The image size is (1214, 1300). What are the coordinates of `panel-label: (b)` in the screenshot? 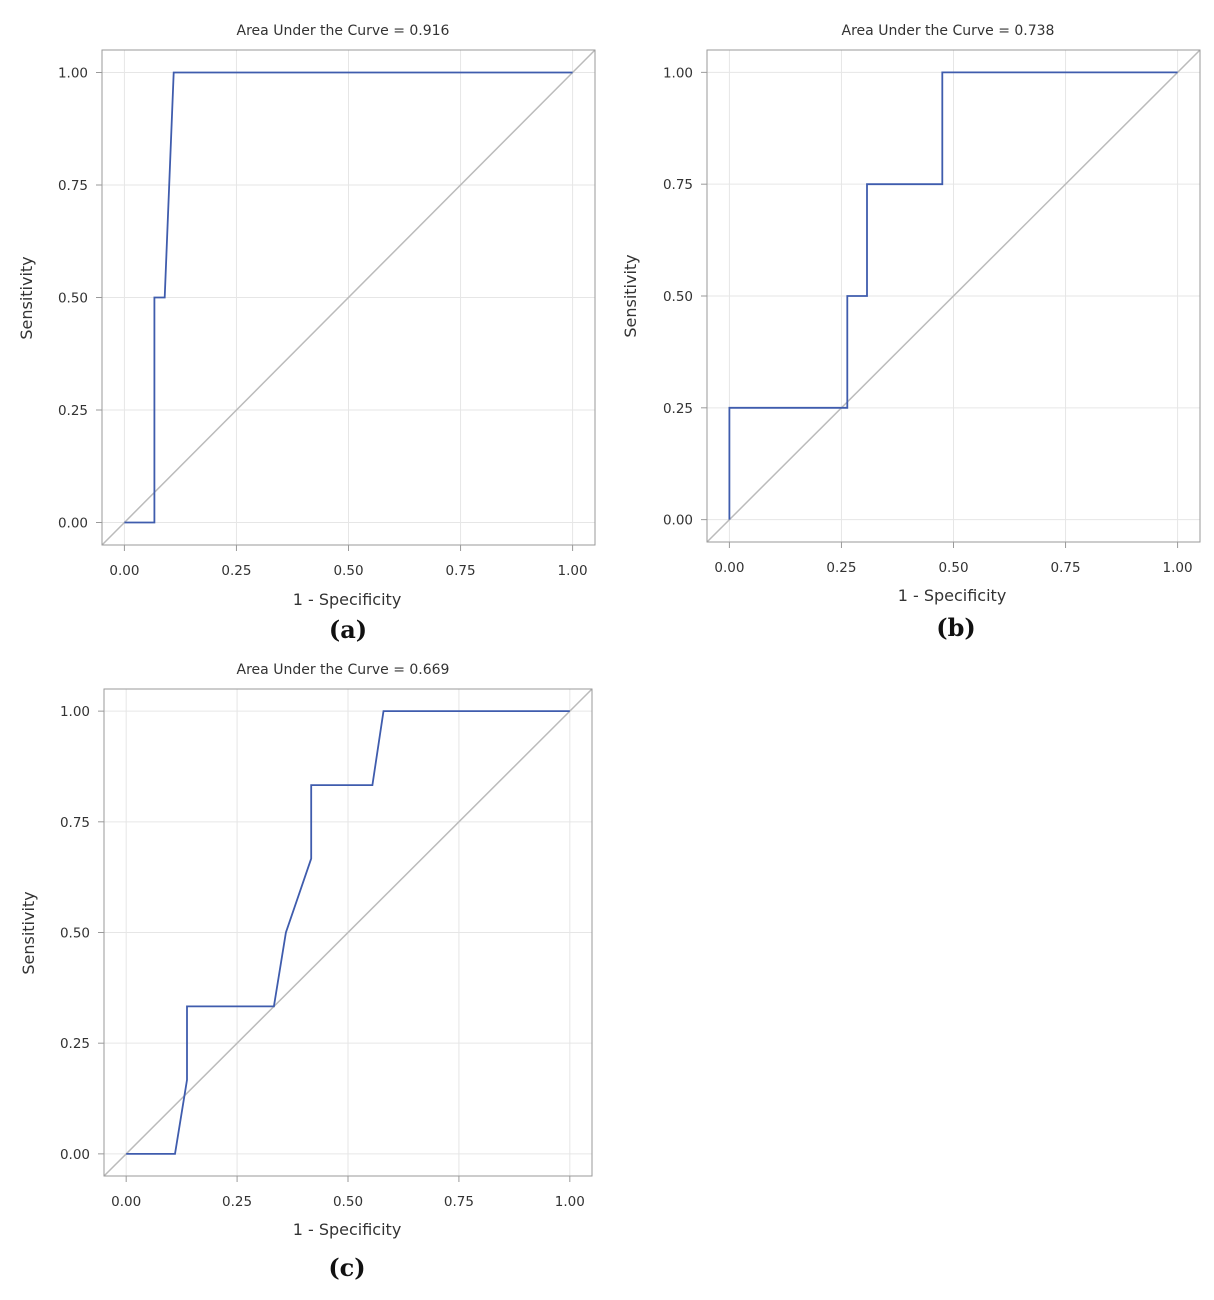 It's located at (956, 627).